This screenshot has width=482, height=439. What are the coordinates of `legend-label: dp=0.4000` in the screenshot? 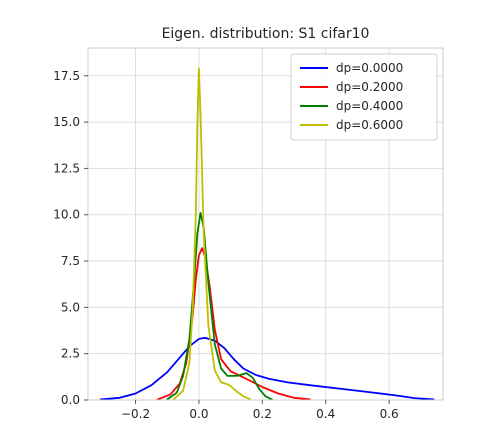 It's located at (369, 106).